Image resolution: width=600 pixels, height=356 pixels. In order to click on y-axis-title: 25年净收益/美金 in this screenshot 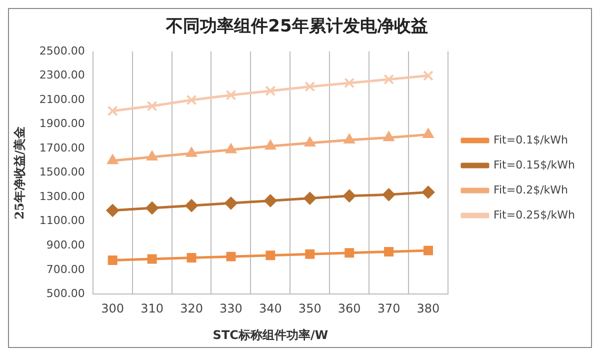, I will do `click(19, 172)`.